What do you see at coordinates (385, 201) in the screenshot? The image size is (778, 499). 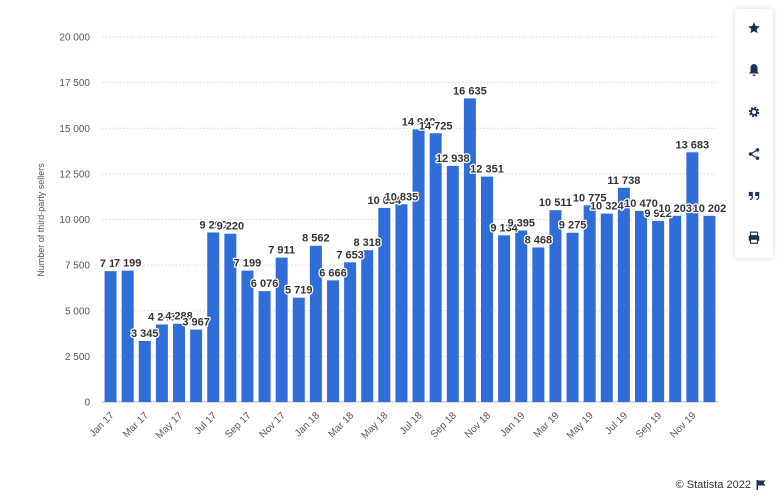 I see `bar-value-label: 10 634` at bounding box center [385, 201].